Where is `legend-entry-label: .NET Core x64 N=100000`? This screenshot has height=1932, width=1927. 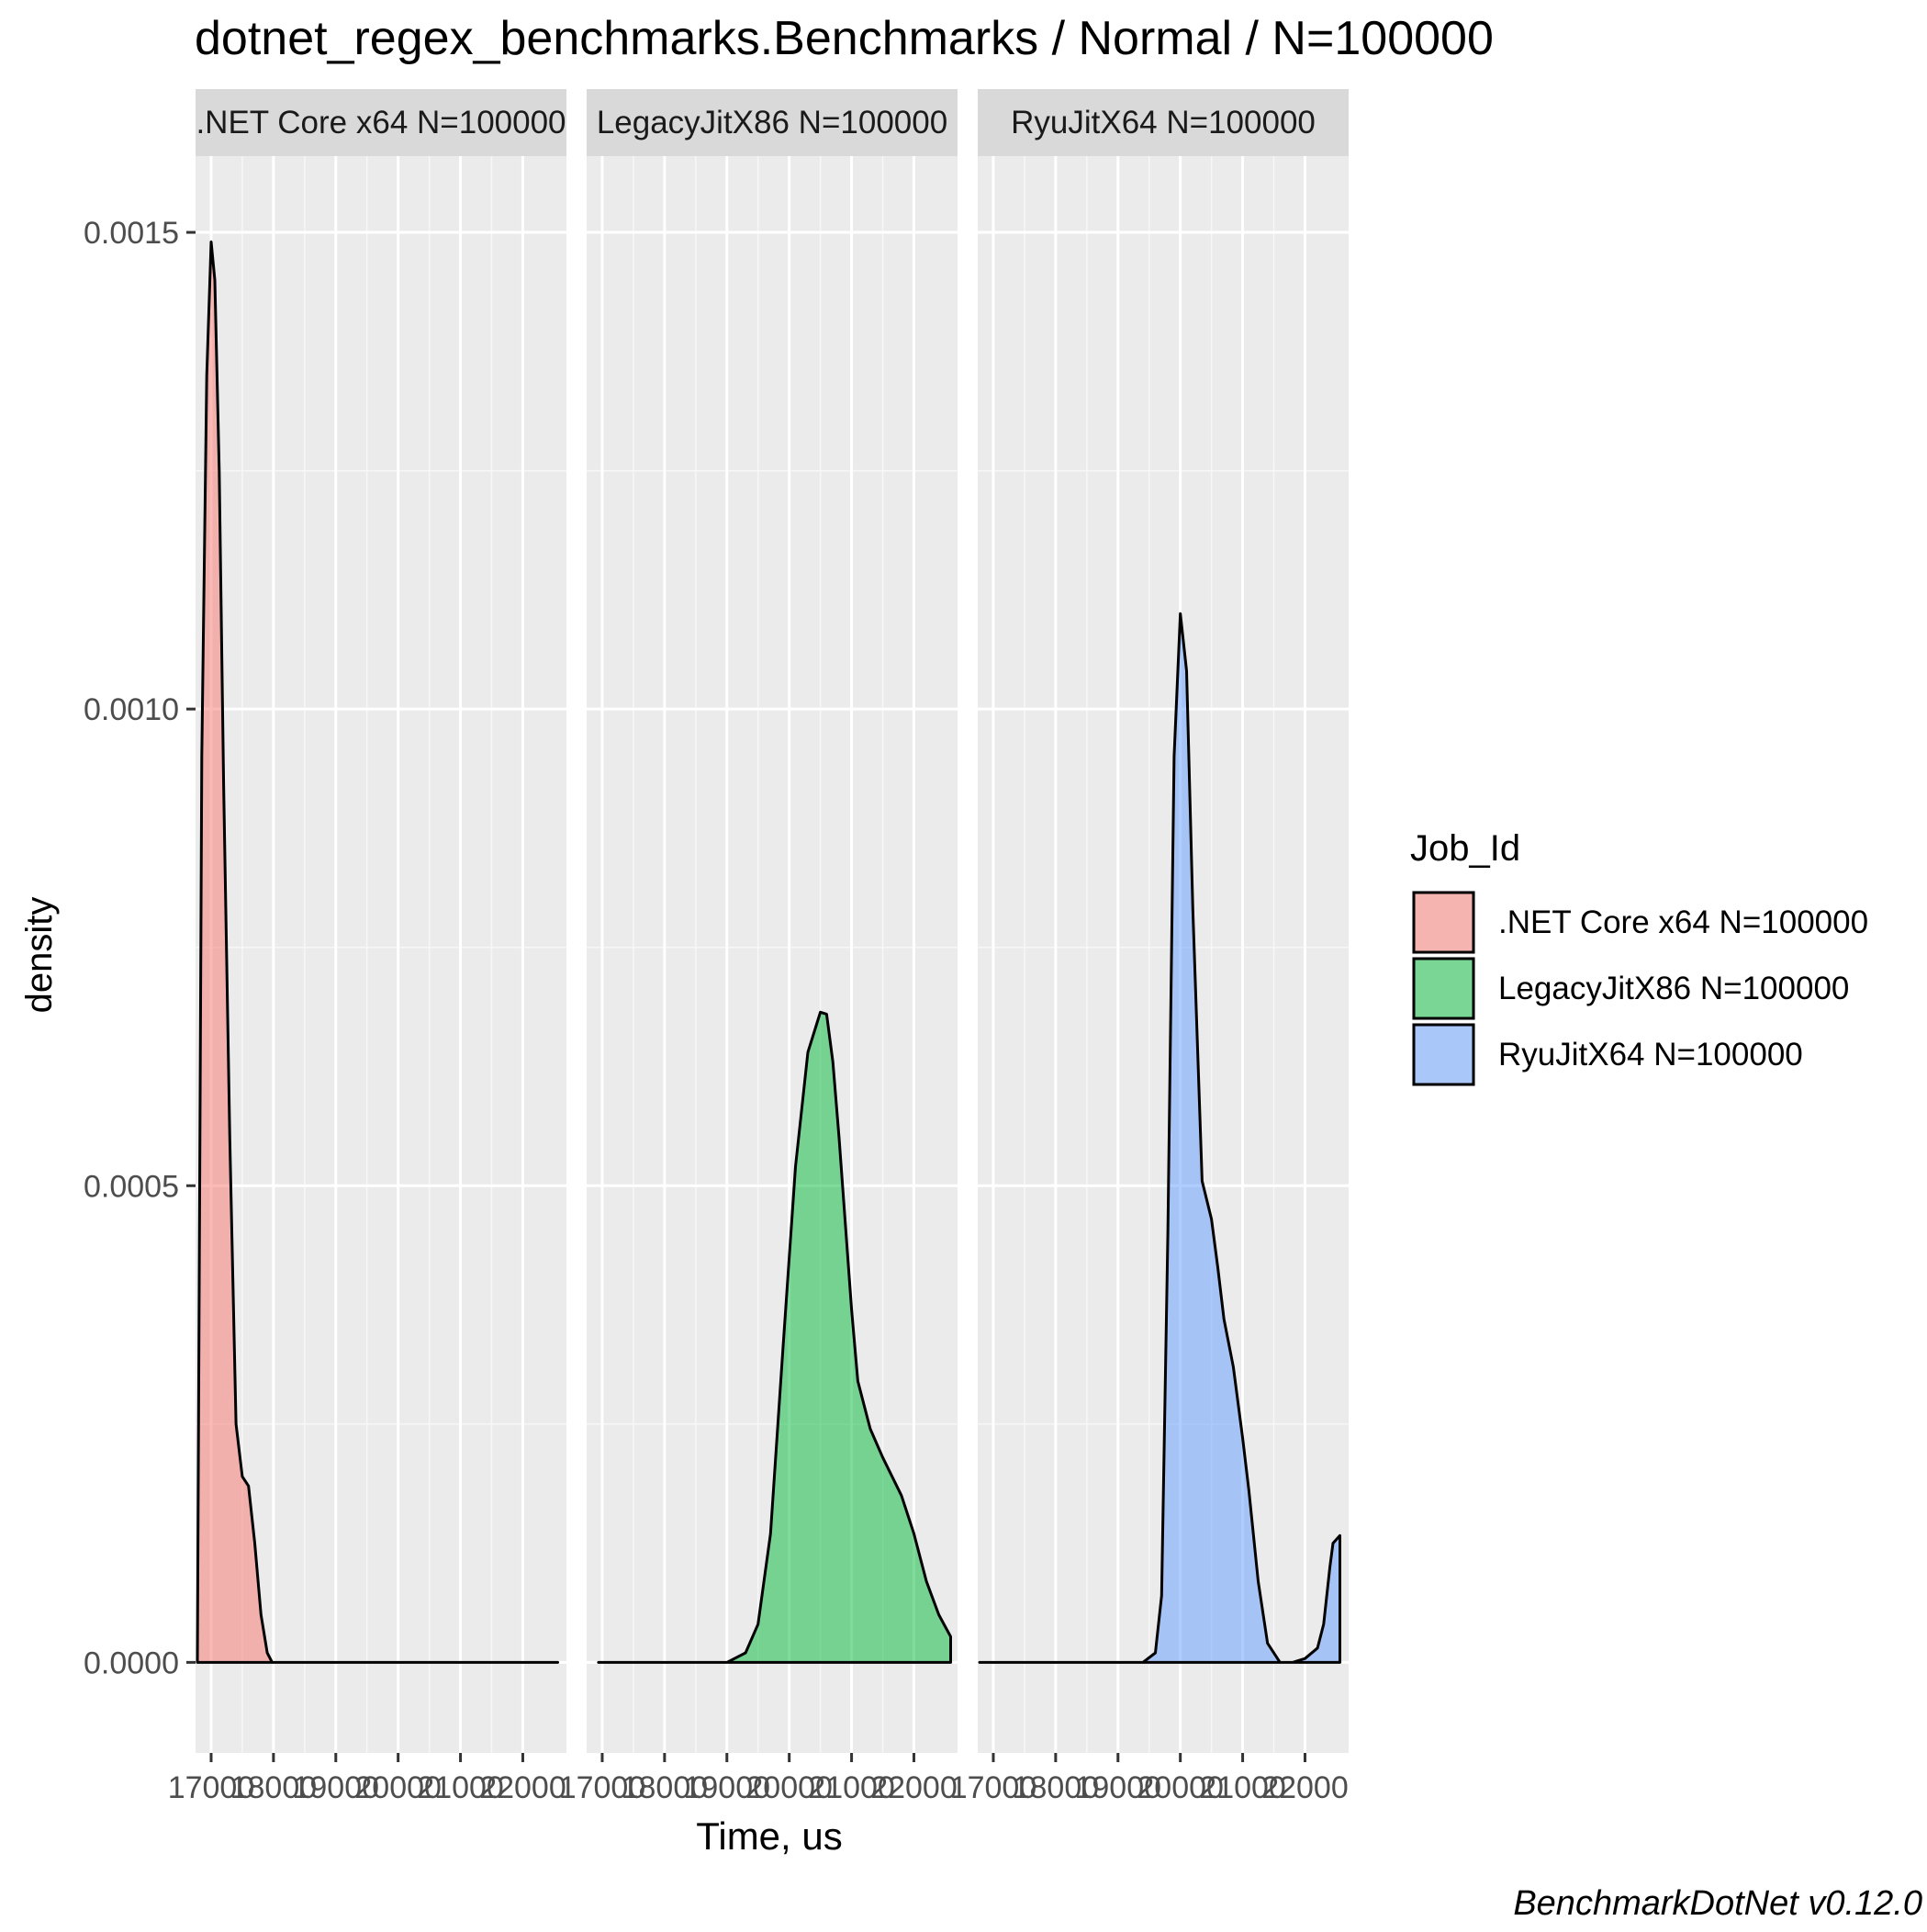
legend-entry-label: .NET Core x64 N=100000 is located at coordinates (1683, 922).